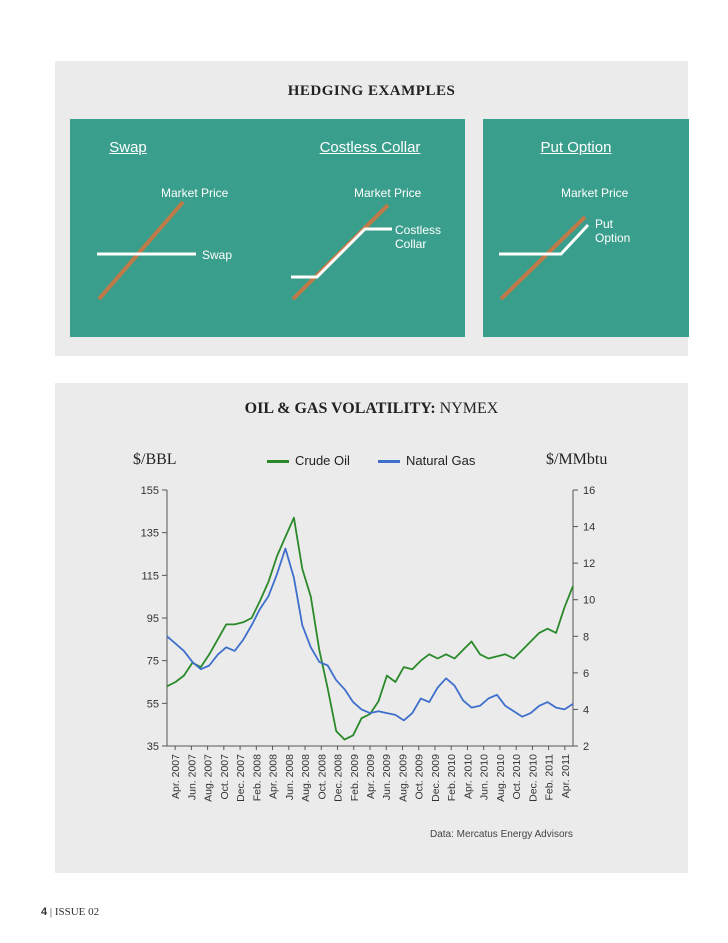 The width and height of the screenshot is (728, 943). What do you see at coordinates (44, 912) in the screenshot?
I see `page-number: 4` at bounding box center [44, 912].